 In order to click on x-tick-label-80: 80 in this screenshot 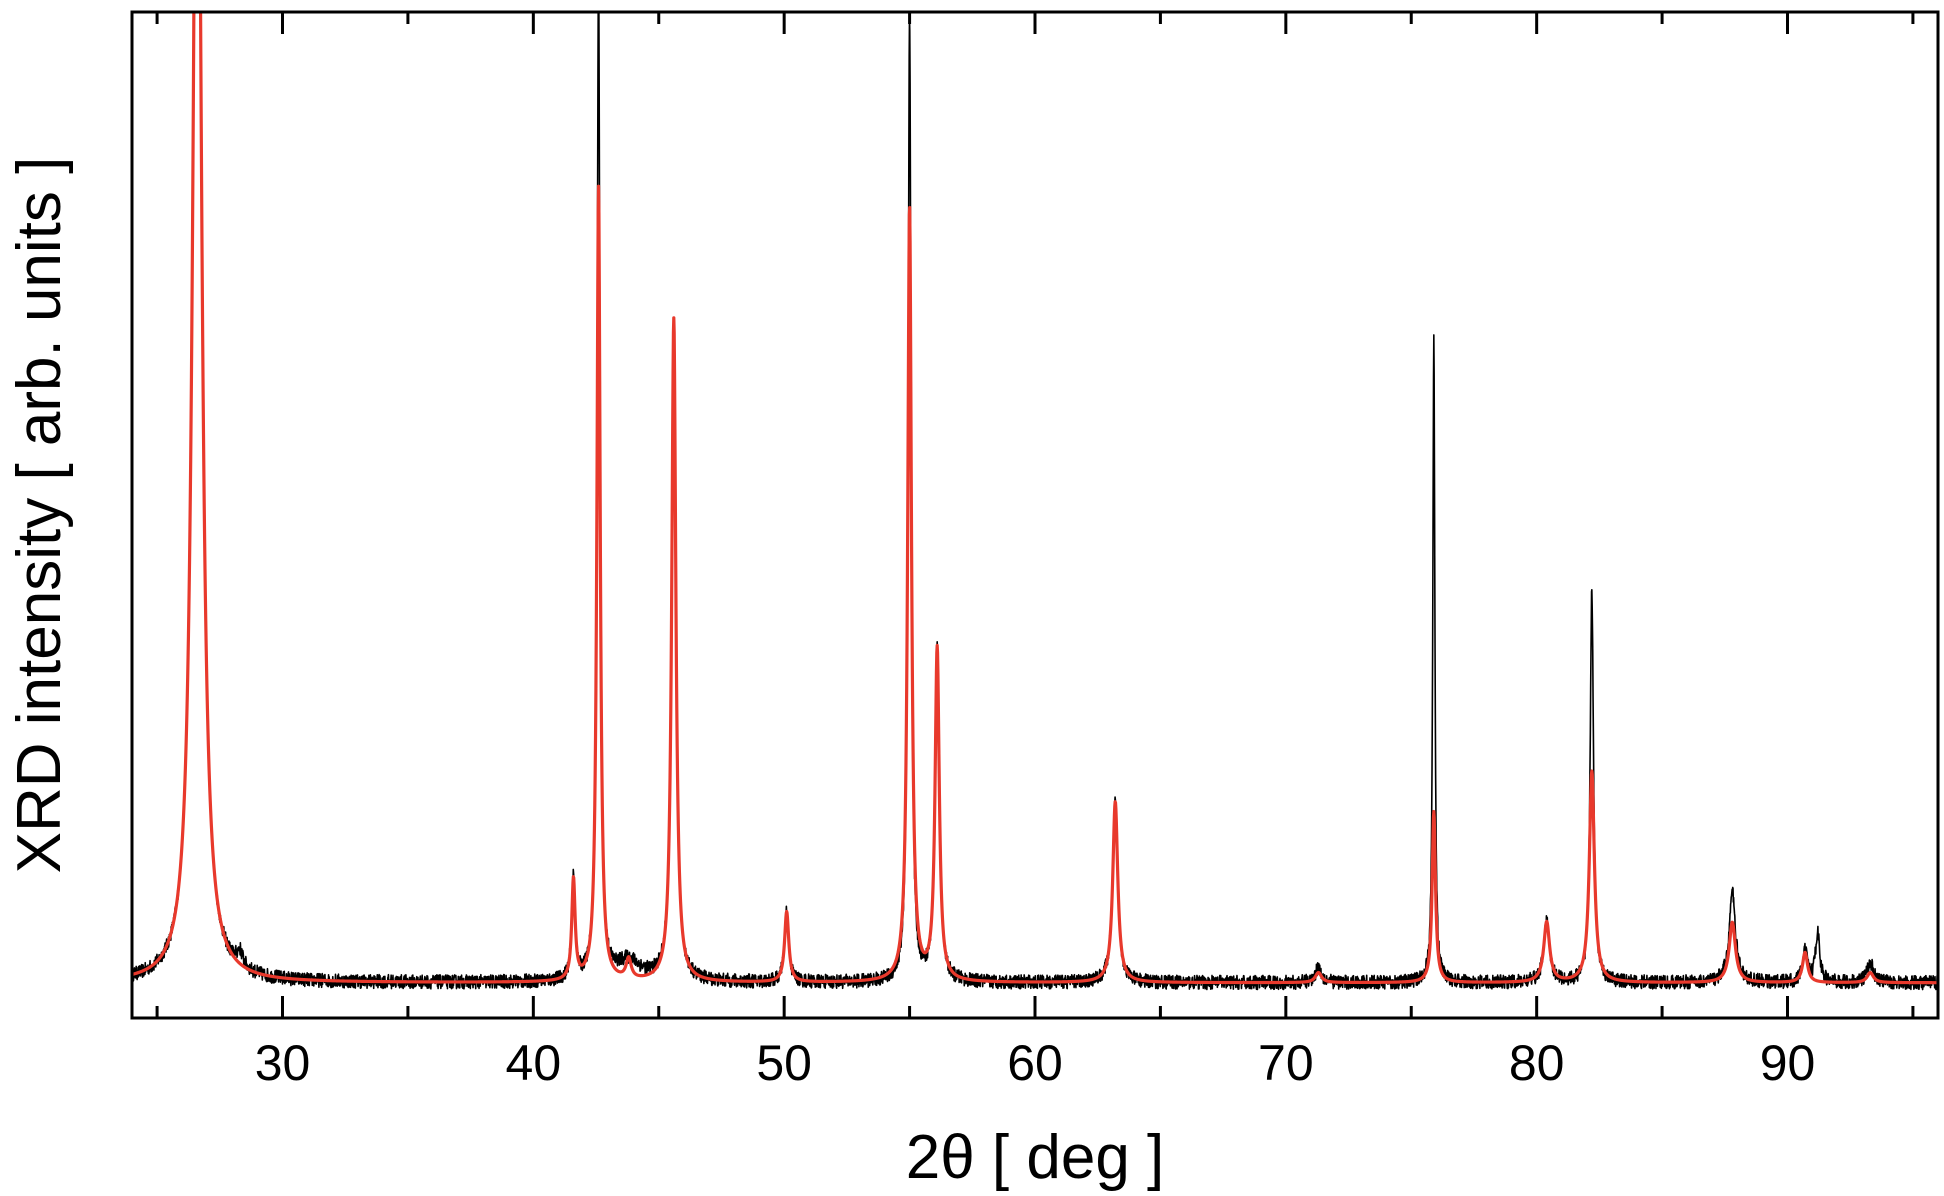, I will do `click(1537, 1063)`.